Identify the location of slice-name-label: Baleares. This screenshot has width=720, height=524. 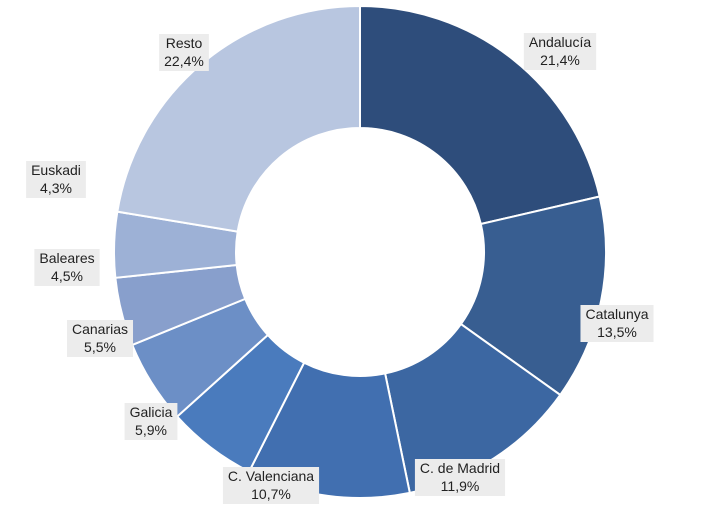
(66, 258).